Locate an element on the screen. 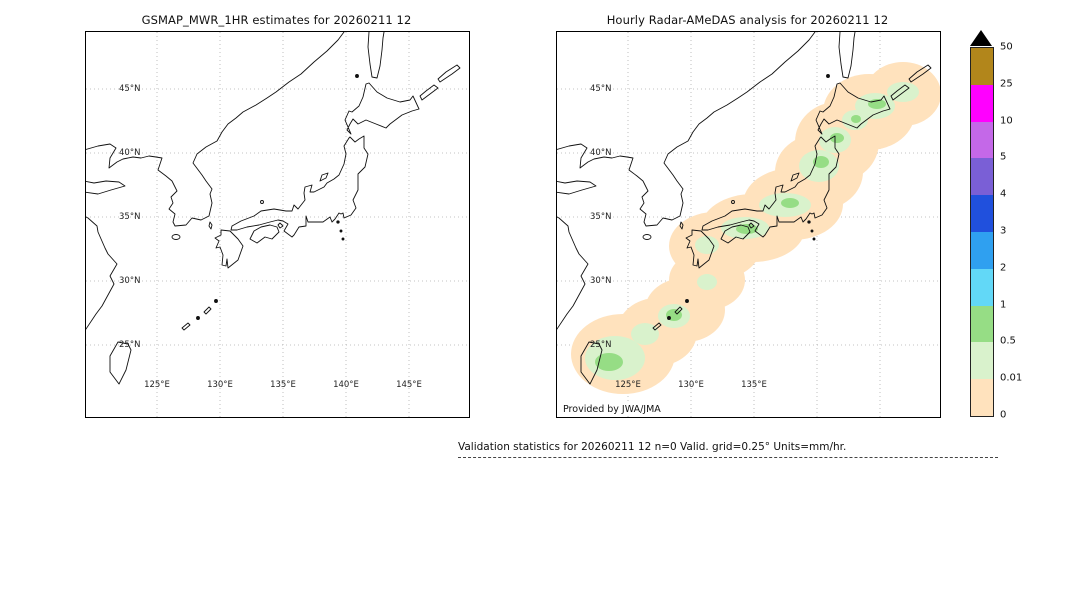 The image size is (1080, 612). lon-tick-label: 145°E is located at coordinates (409, 385).